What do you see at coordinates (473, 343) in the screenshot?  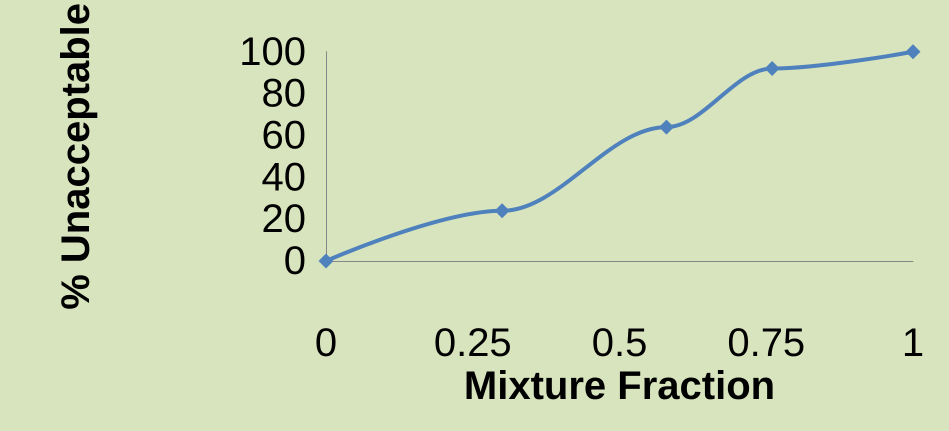 I see `x-tick-label: 0.25` at bounding box center [473, 343].